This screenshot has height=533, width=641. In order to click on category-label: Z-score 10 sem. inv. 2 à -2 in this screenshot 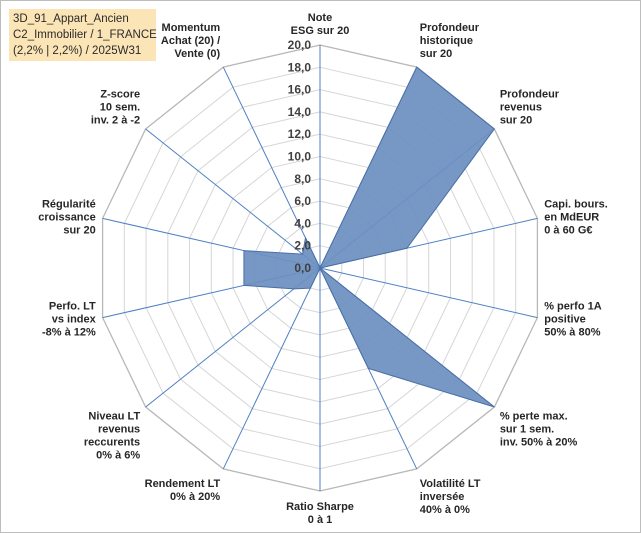, I will do `click(115, 108)`.